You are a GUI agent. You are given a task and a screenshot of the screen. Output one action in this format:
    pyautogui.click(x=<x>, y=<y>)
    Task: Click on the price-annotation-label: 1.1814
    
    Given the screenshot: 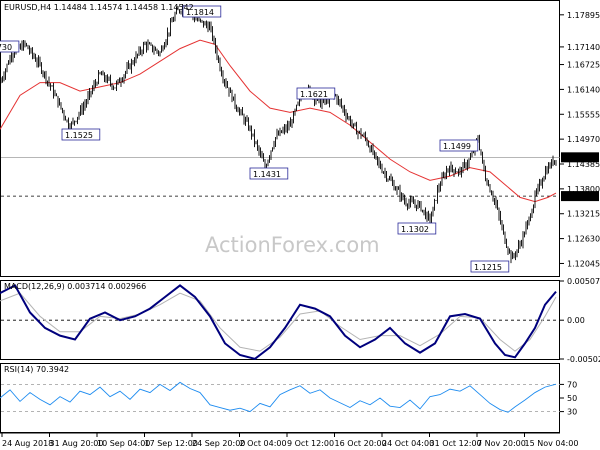 What is the action you would take?
    pyautogui.click(x=200, y=12)
    